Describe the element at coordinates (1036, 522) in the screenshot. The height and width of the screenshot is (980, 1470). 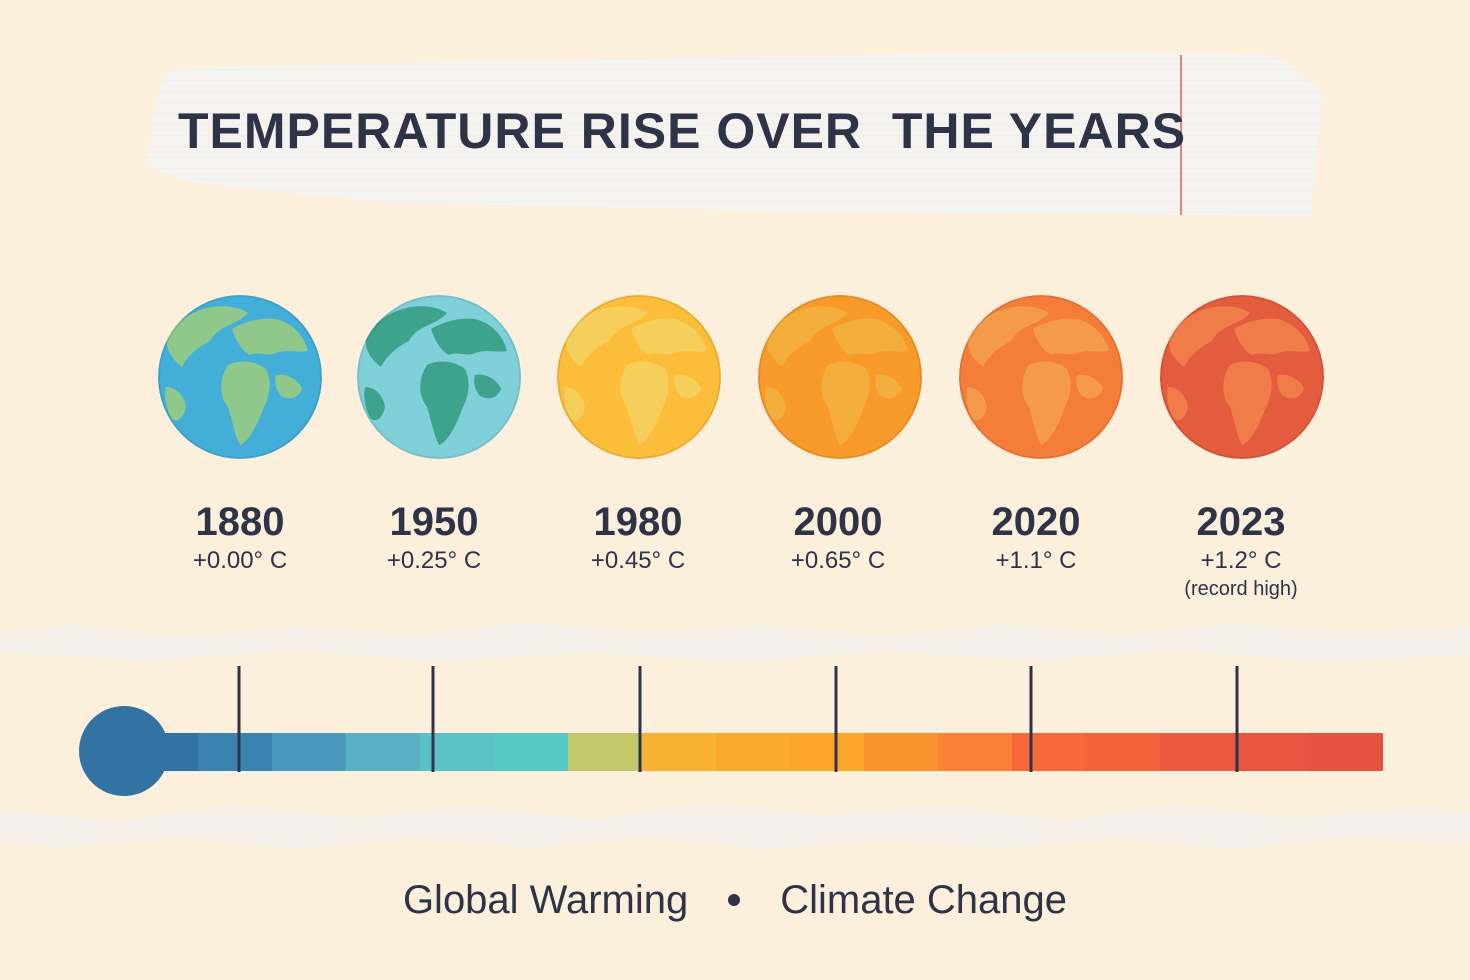
I see `year-label: 2020` at that location.